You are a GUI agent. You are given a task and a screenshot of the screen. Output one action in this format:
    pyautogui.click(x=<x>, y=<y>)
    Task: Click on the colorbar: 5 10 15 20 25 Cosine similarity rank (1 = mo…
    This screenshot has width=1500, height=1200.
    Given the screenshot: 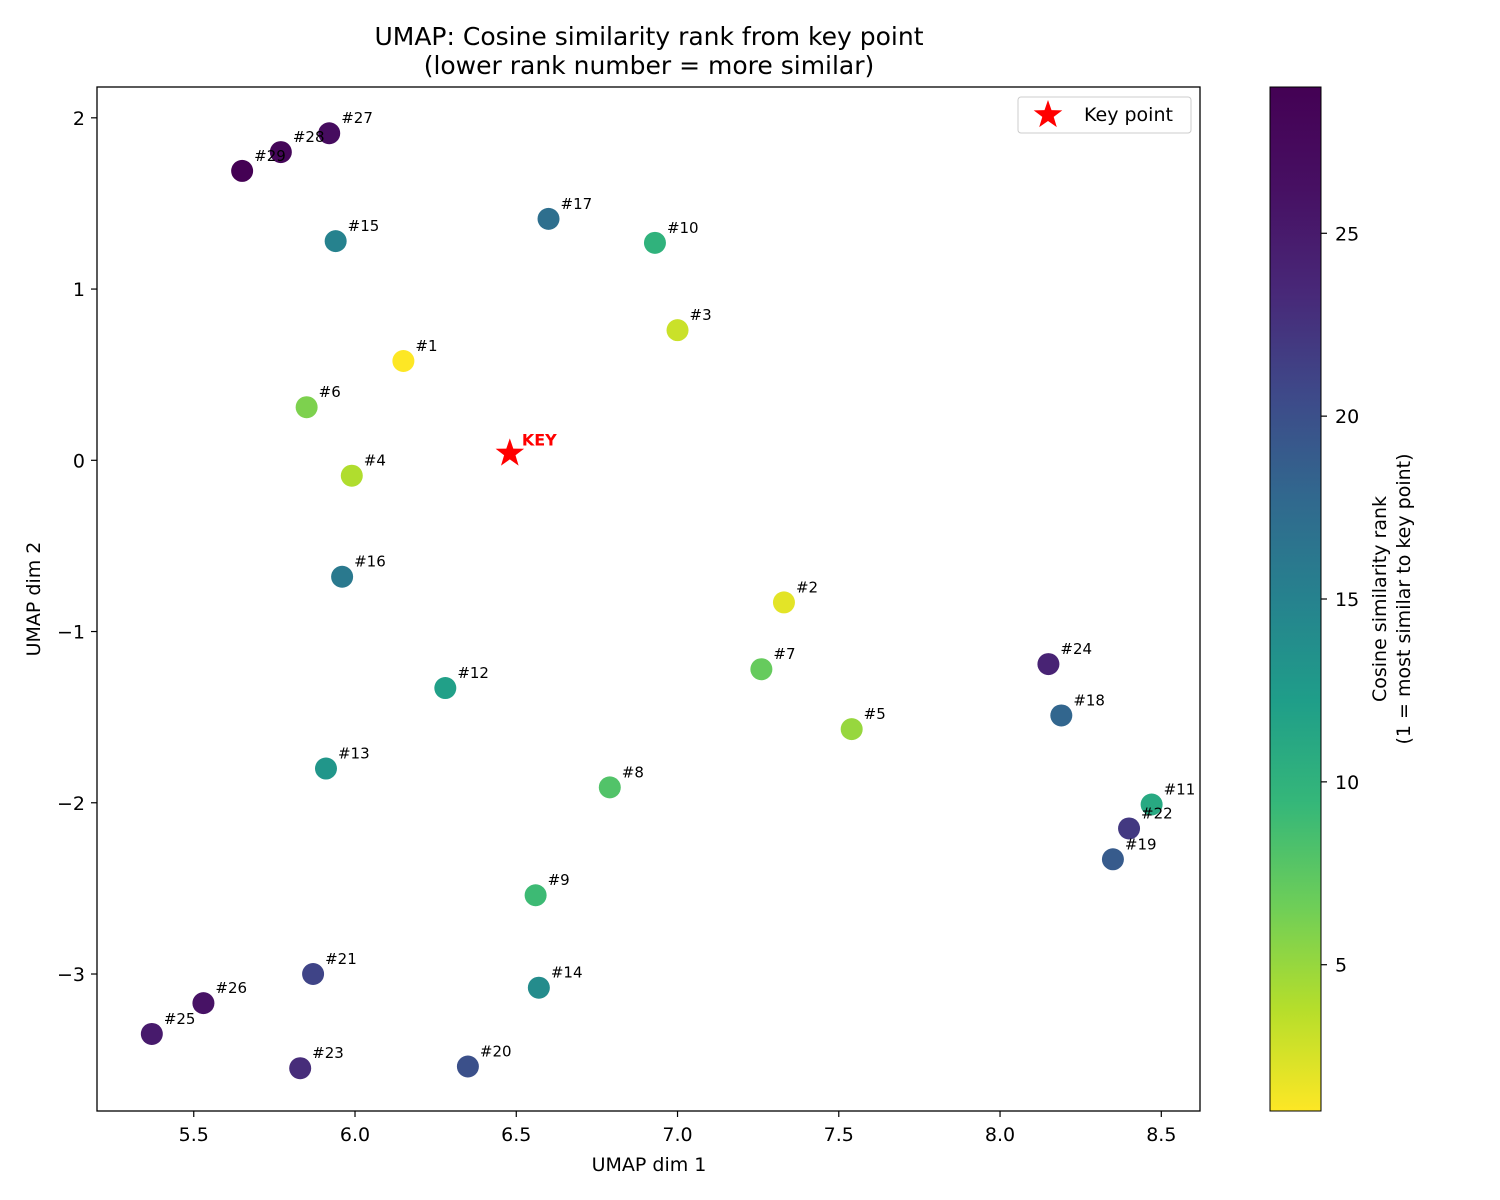 What is the action you would take?
    pyautogui.click(x=1342, y=599)
    